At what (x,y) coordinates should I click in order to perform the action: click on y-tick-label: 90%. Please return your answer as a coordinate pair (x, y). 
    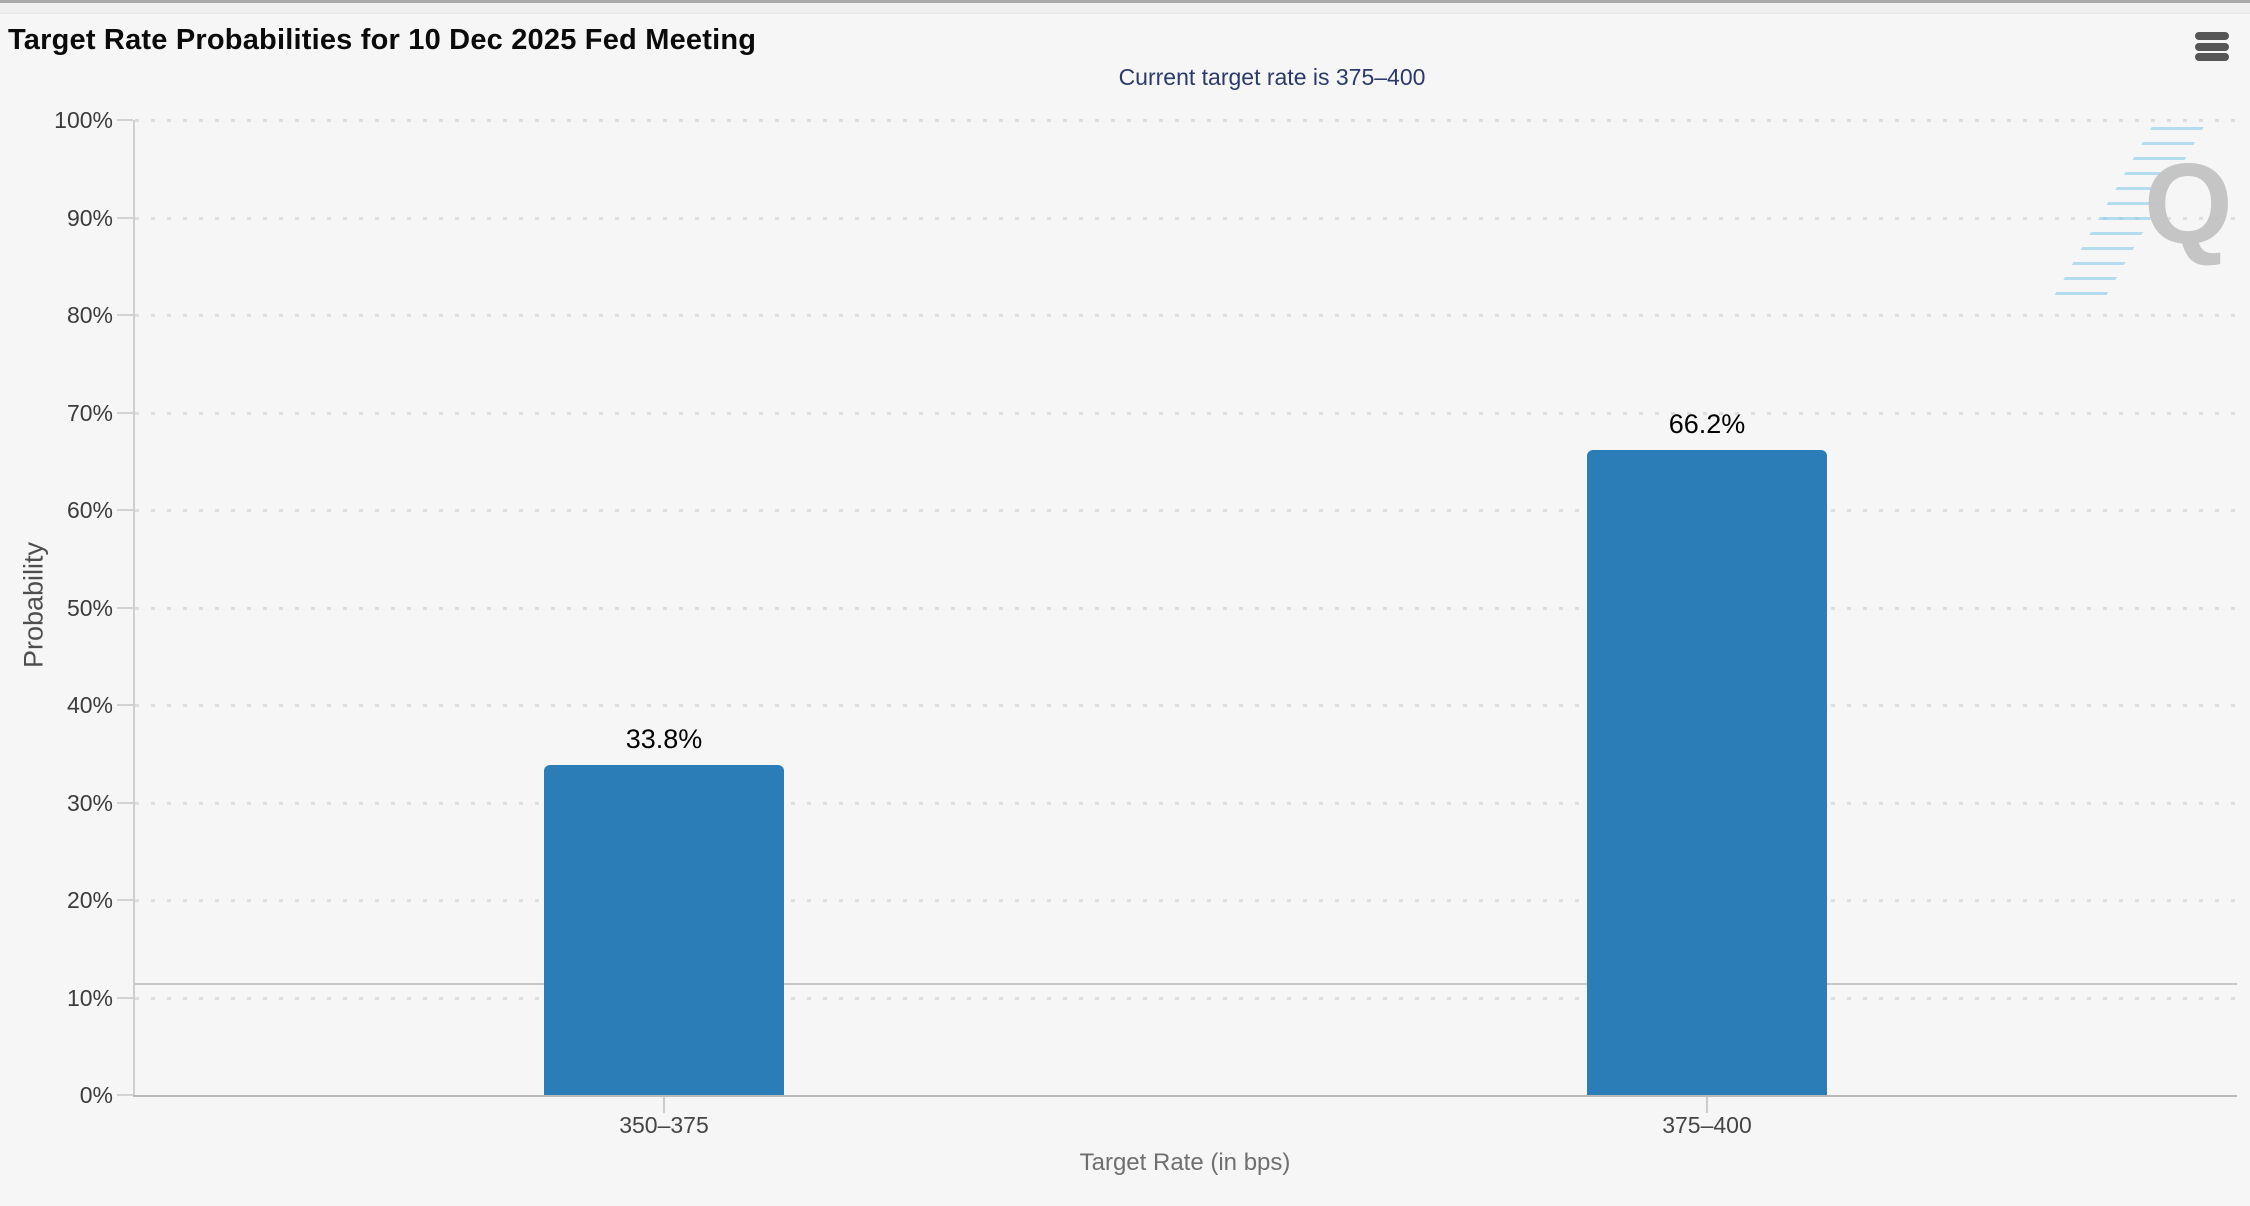
    Looking at the image, I should click on (89, 217).